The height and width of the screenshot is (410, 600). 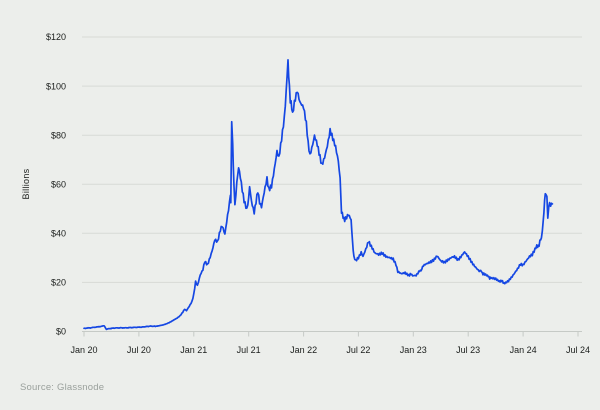 What do you see at coordinates (413, 350) in the screenshot?
I see `x-tick-label: Jan 23` at bounding box center [413, 350].